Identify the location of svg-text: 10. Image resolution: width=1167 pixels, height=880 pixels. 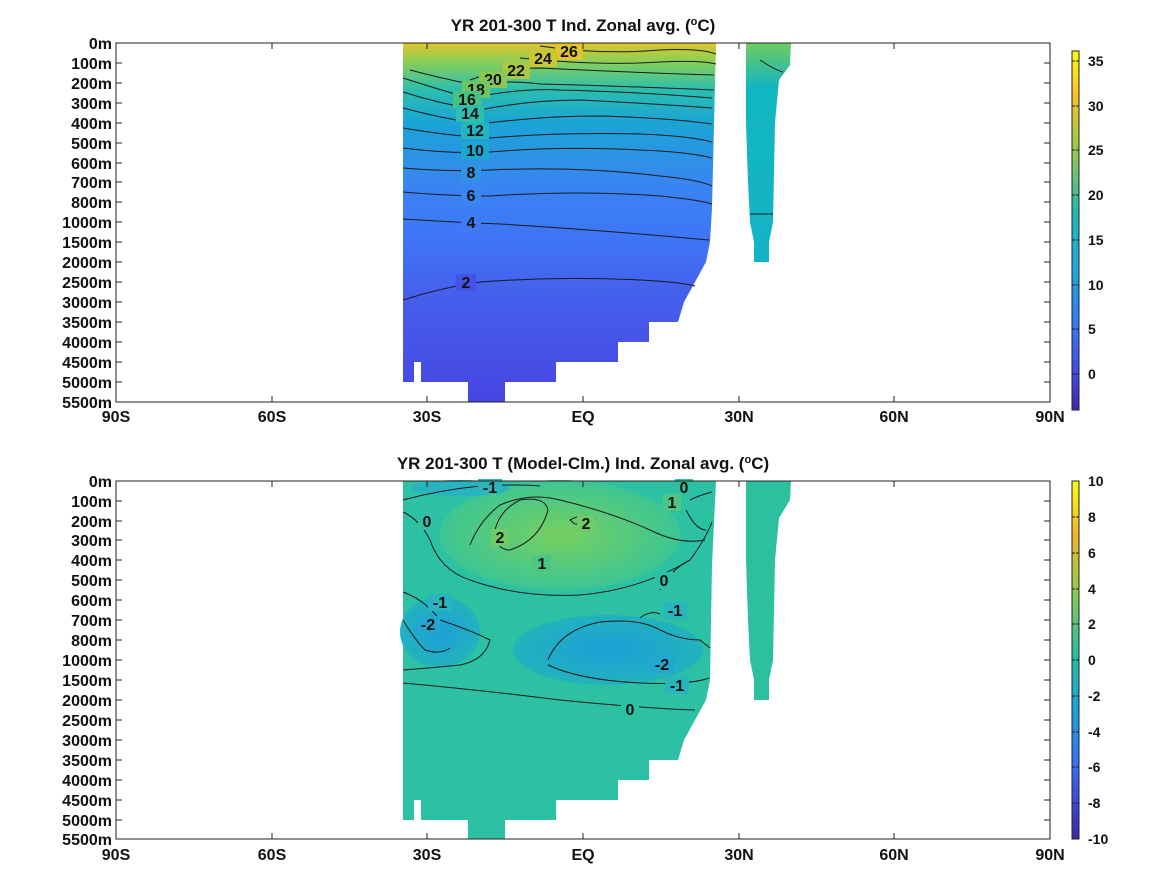
(475, 151).